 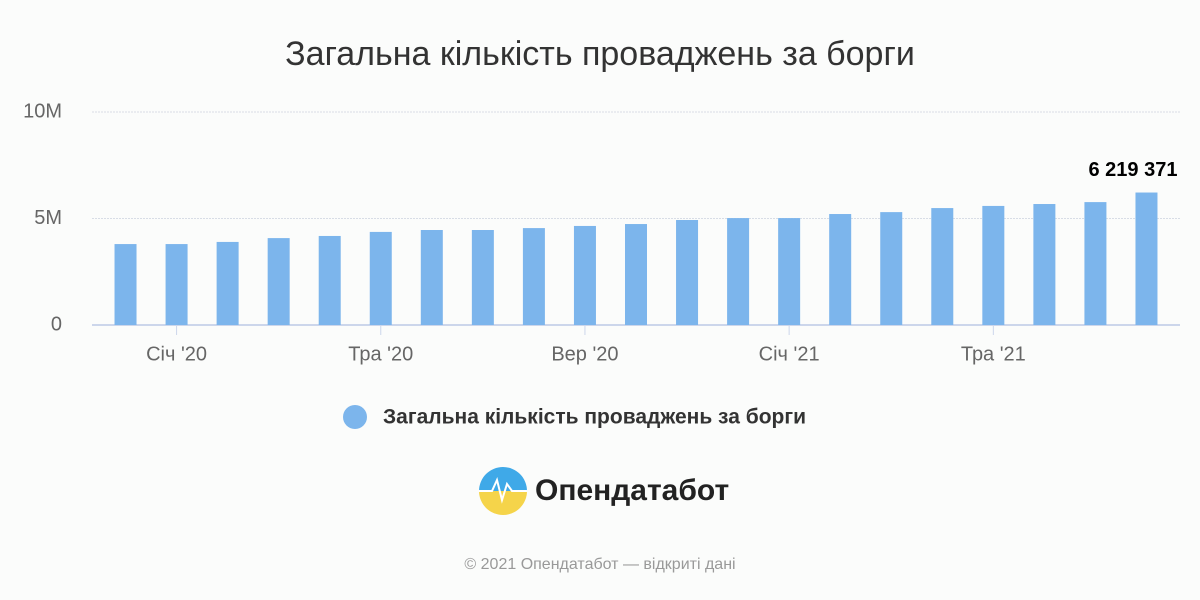 What do you see at coordinates (599, 564) in the screenshot?
I see `footer: © 2021 Опендатабот — відкриті дані` at bounding box center [599, 564].